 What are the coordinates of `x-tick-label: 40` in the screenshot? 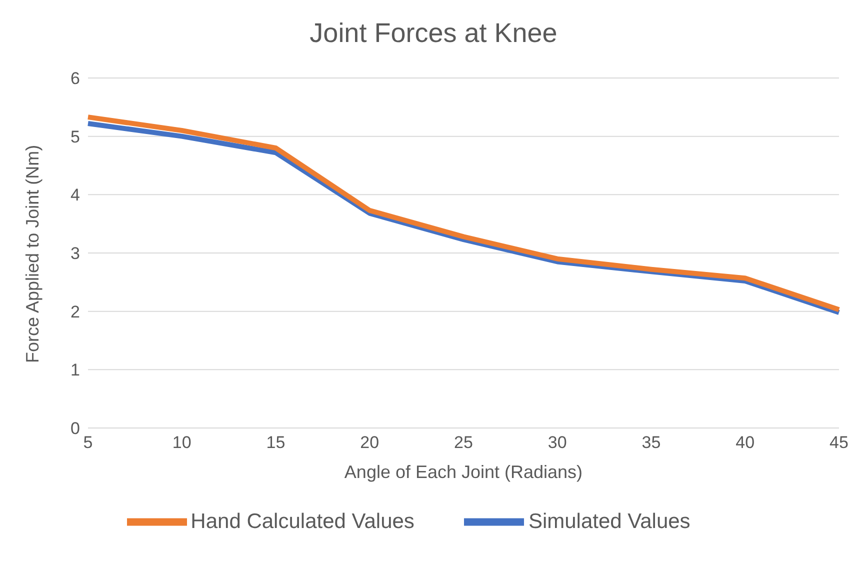 It's located at (745, 442).